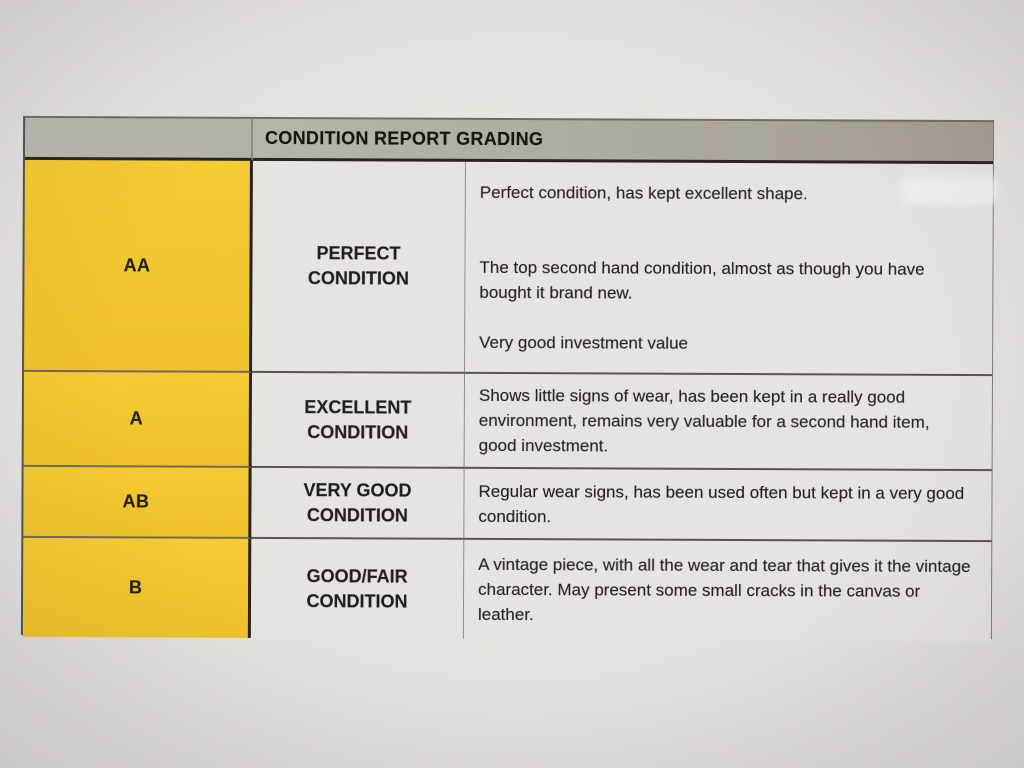 This screenshot has width=1024, height=768. What do you see at coordinates (623, 141) in the screenshot?
I see `table-header: CONDITION REPORT GRADING` at bounding box center [623, 141].